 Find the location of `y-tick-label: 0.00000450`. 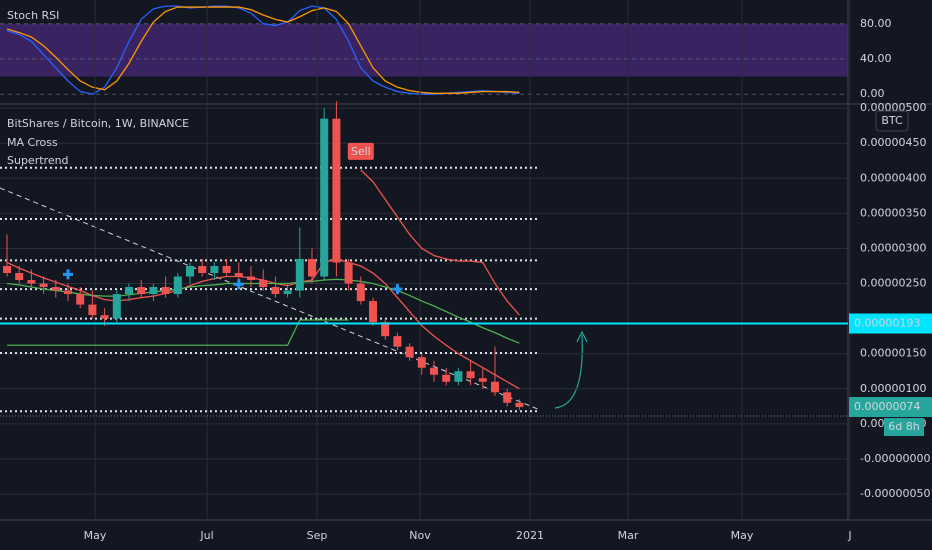

y-tick-label: 0.00000450 is located at coordinates (893, 142).